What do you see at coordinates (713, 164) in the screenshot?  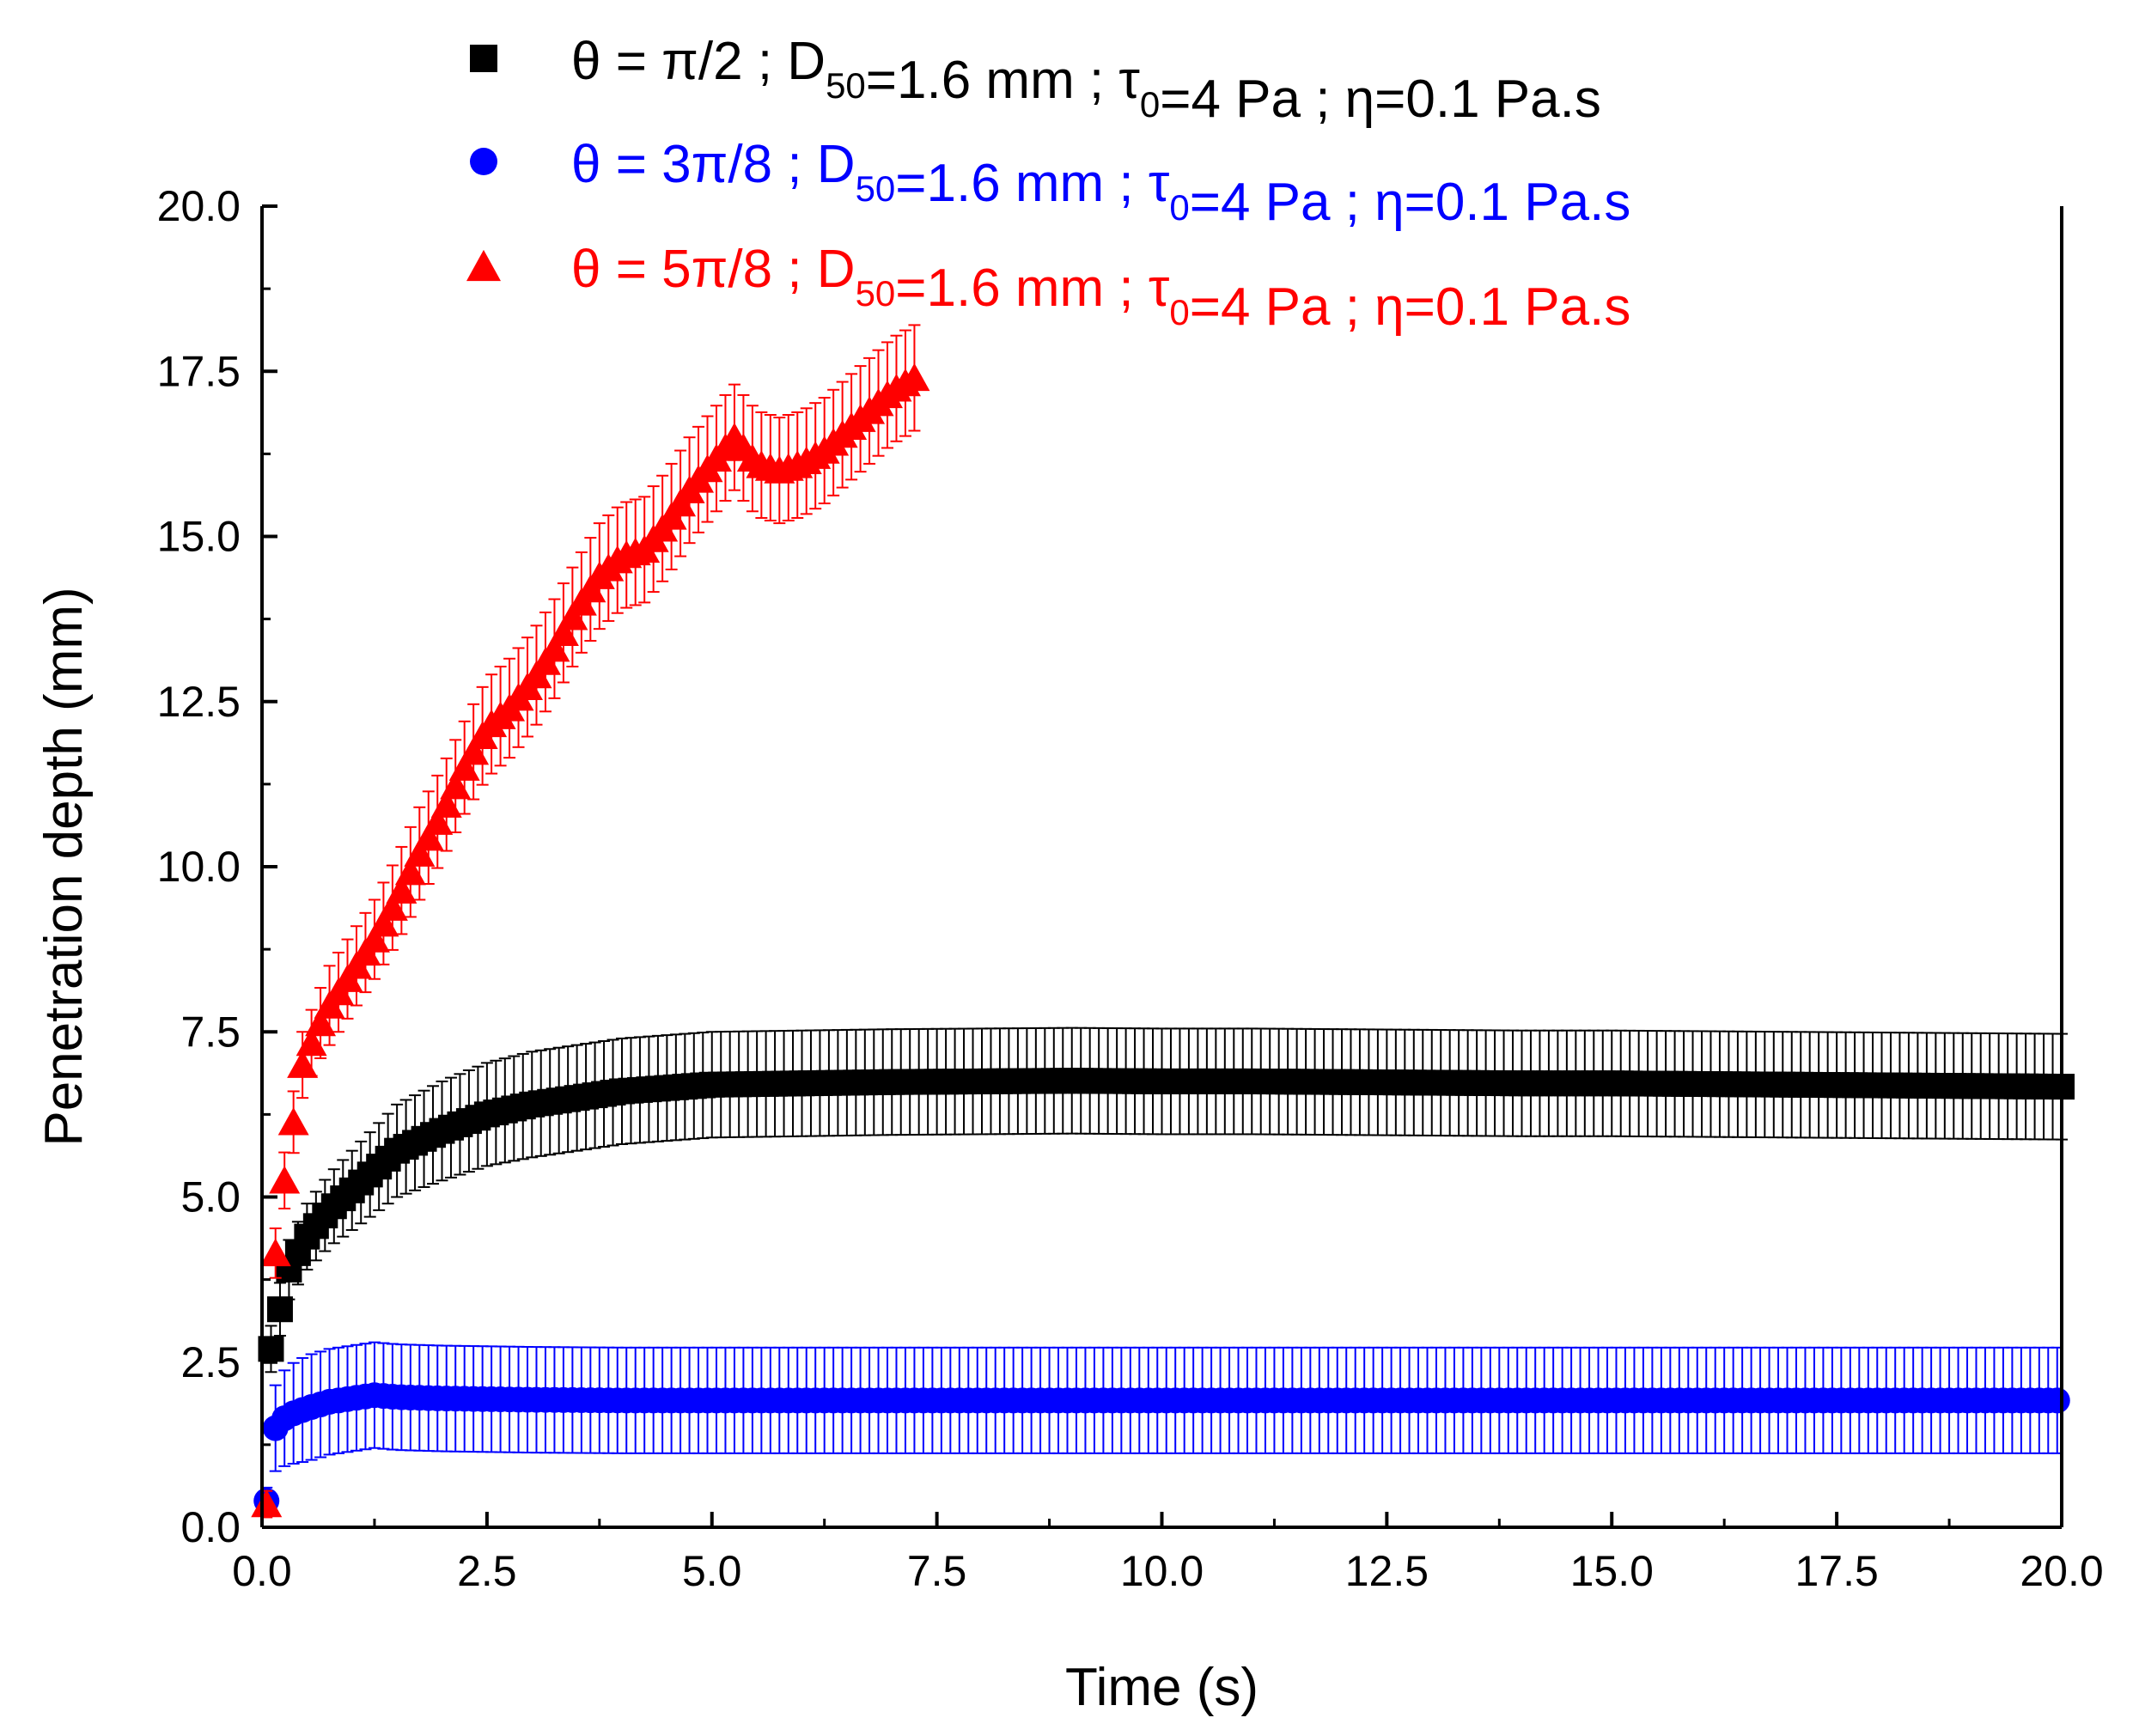 I see `legend-text-part: θ = 3π/8 ; D` at bounding box center [713, 164].